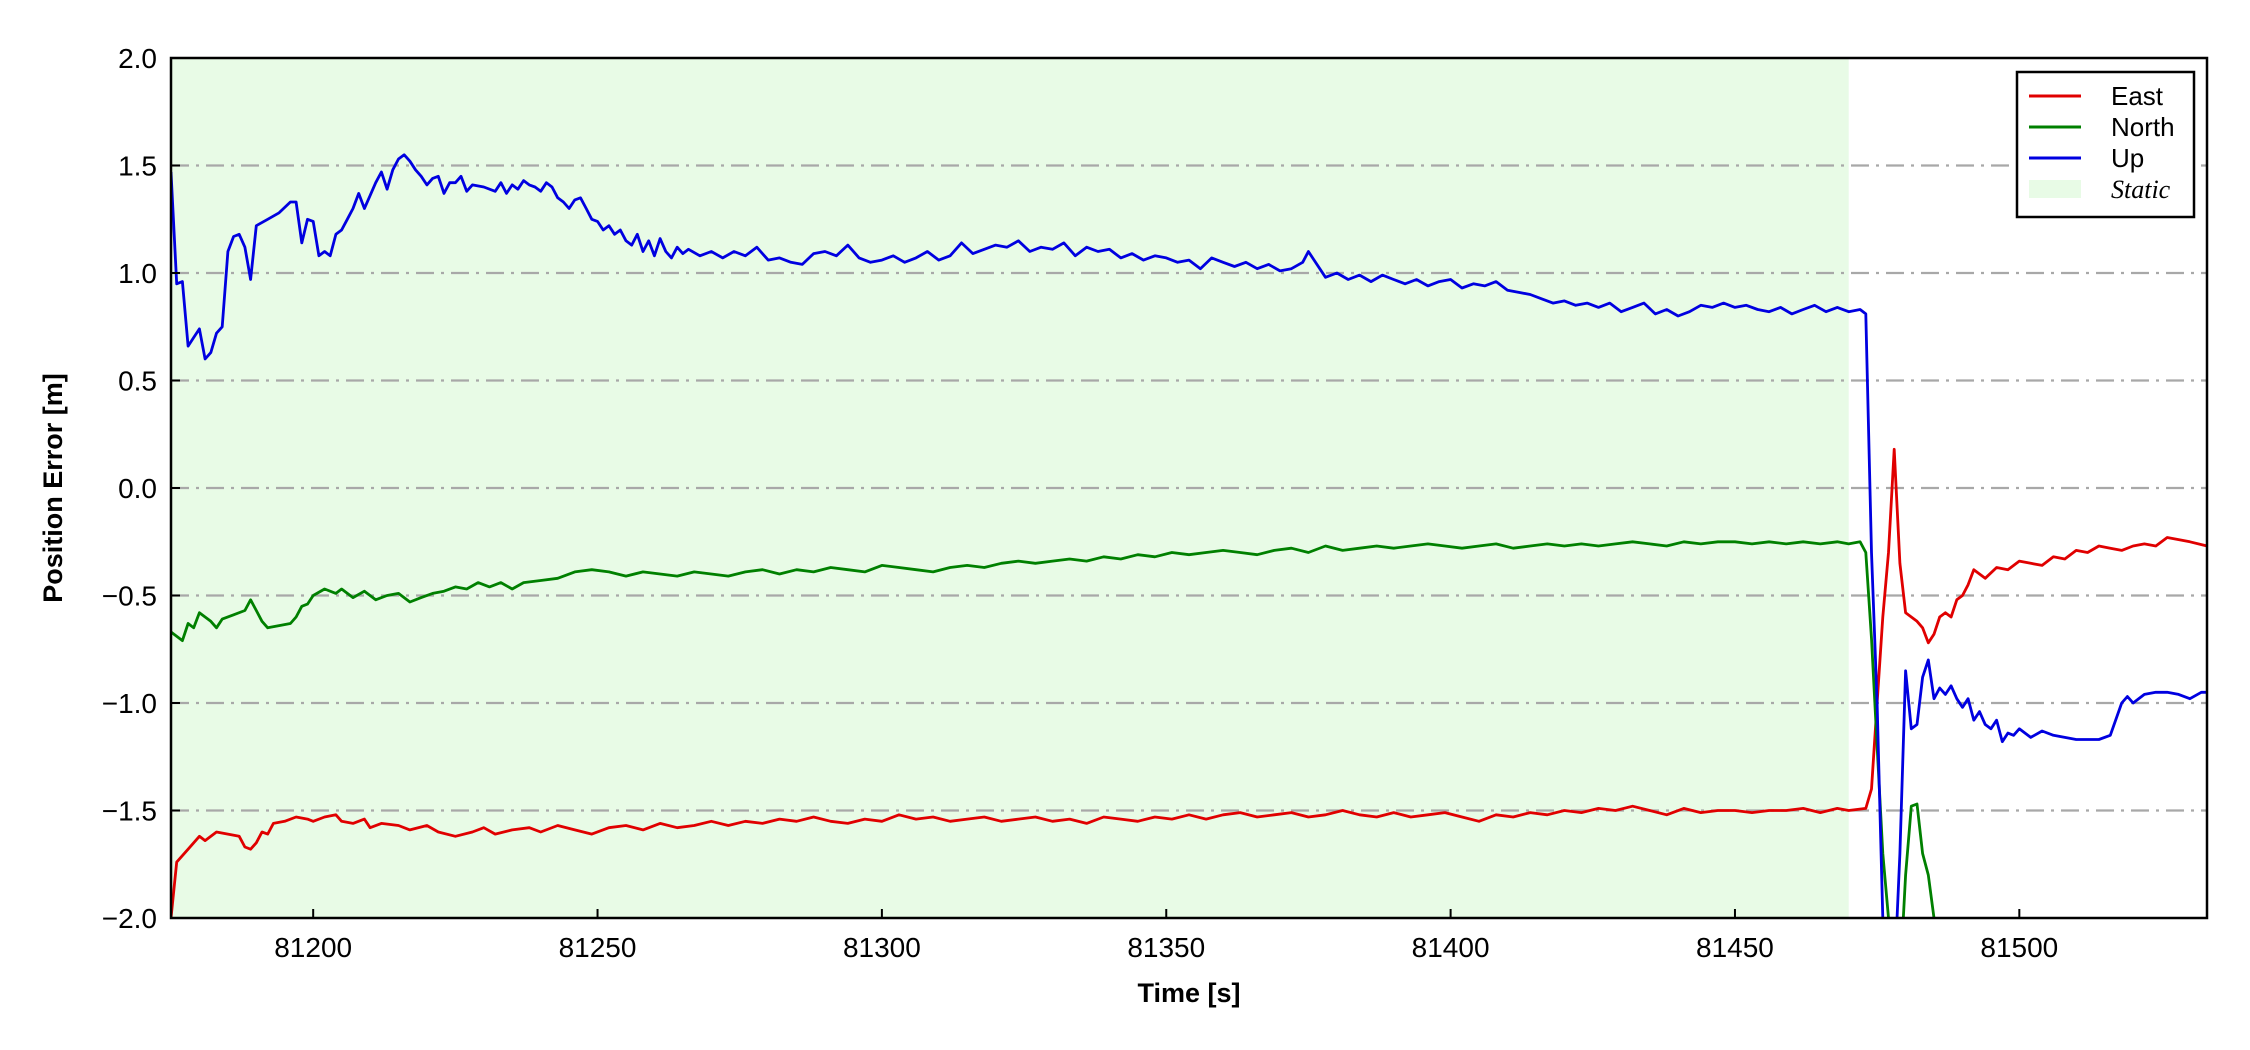 The width and height of the screenshot is (2250, 1050). Describe the element at coordinates (129, 811) in the screenshot. I see `y-tick-label: −1.5` at that location.